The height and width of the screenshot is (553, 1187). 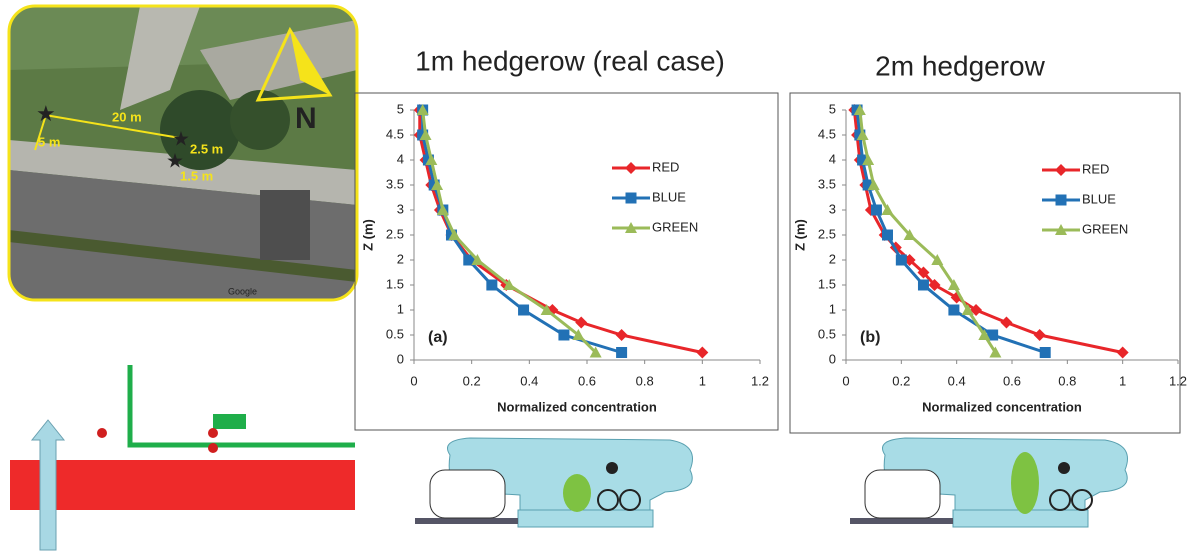 I want to click on map-label: 1.5 m, so click(x=196, y=175).